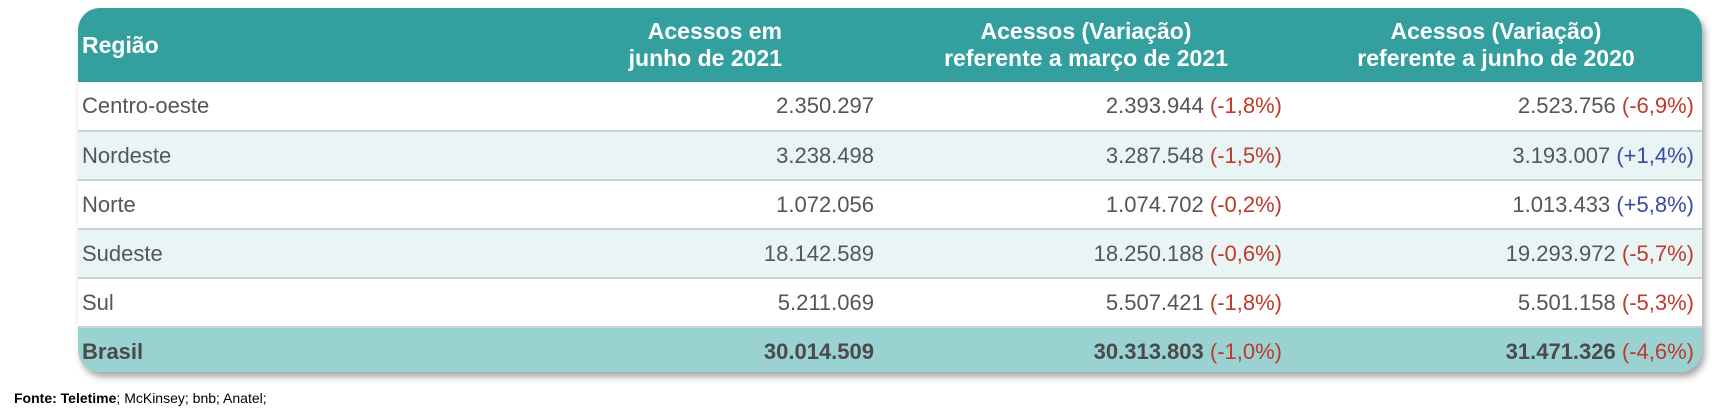 The height and width of the screenshot is (420, 1712). What do you see at coordinates (696, 303) in the screenshot?
I see `access-jun-2021-cell: 5.211.069` at bounding box center [696, 303].